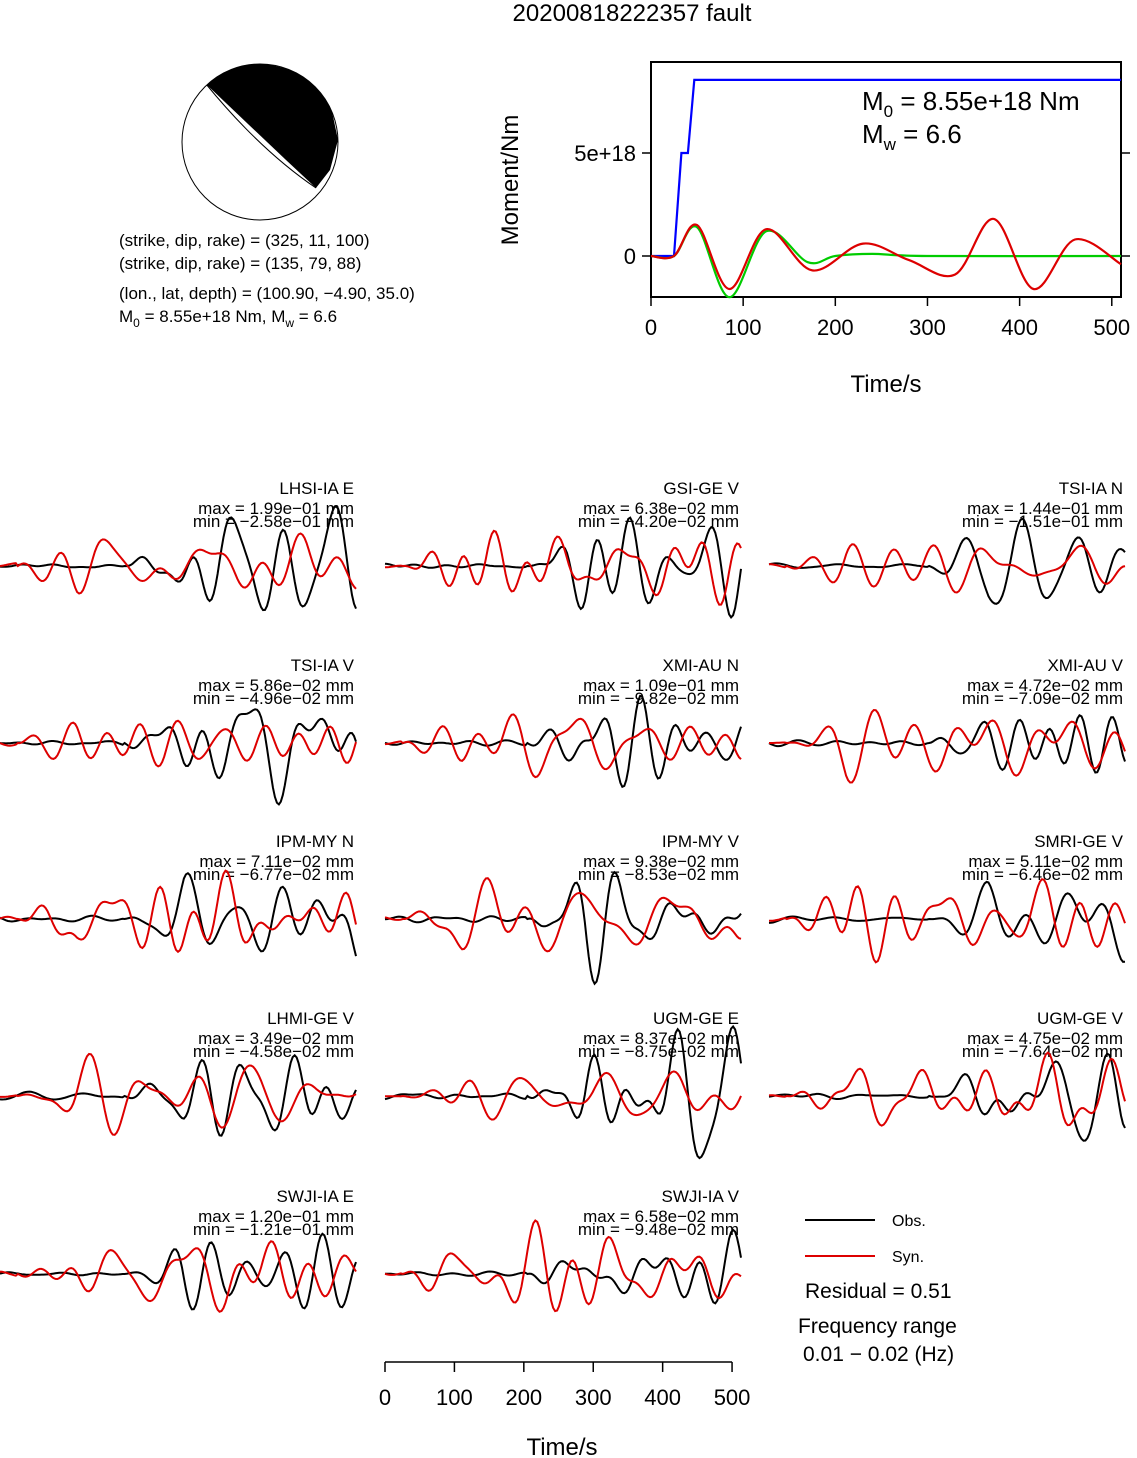 The image size is (1137, 1458). Describe the element at coordinates (878, 1354) in the screenshot. I see `frequency-range-value: 0.01 − 0.02 (Hz)` at that location.